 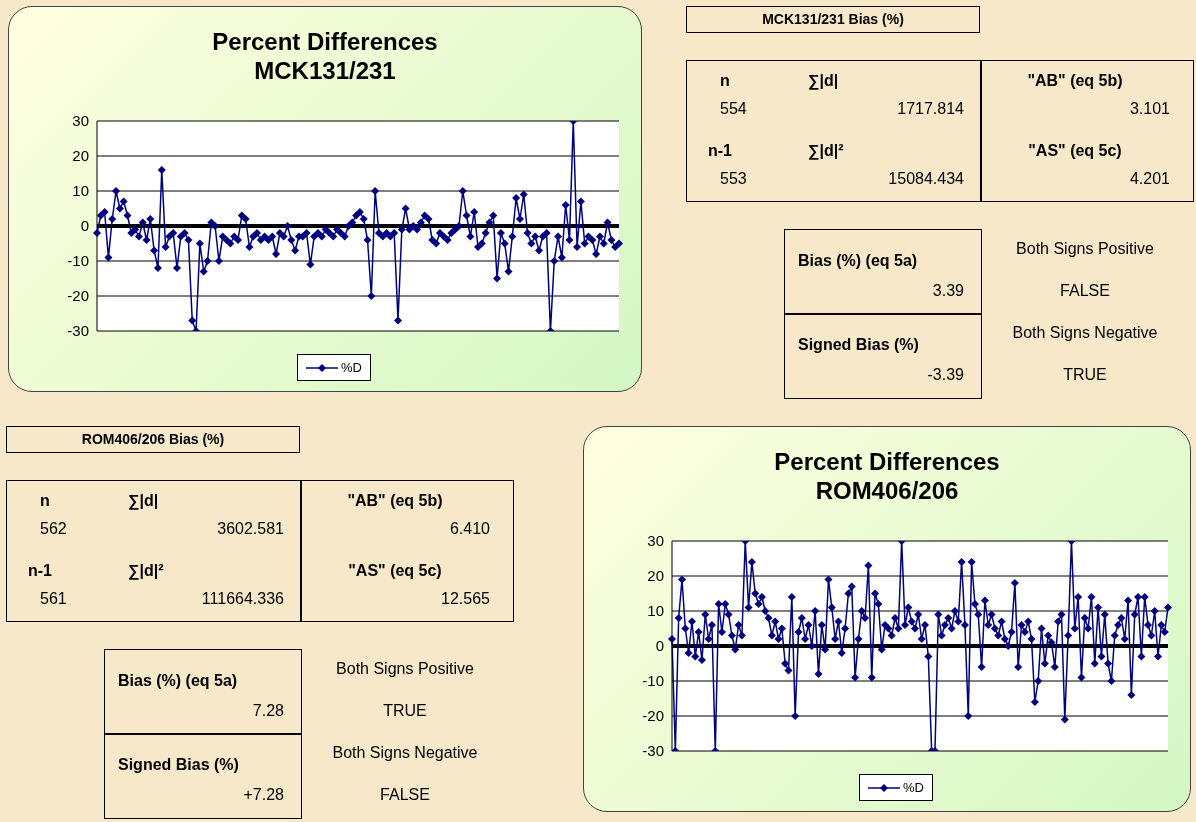 I want to click on text: +7.28, so click(x=263, y=794).